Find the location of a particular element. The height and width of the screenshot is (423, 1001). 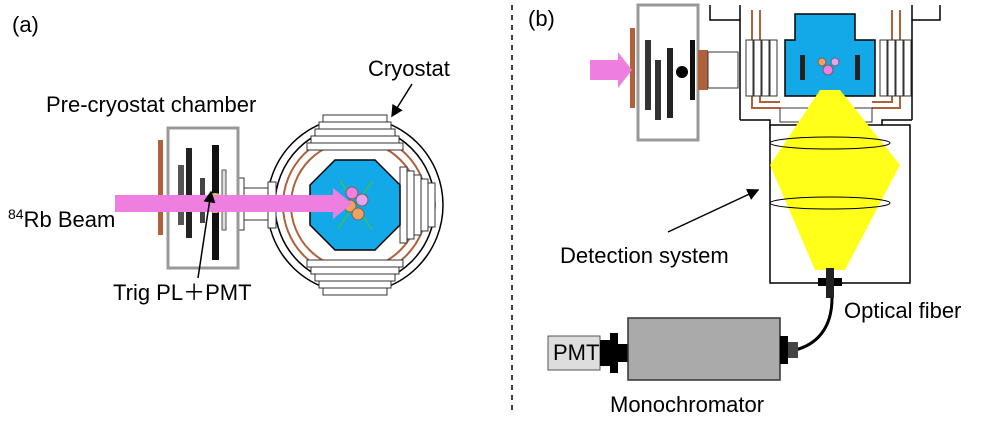

pre-chamber-b is located at coordinates (664, 72).